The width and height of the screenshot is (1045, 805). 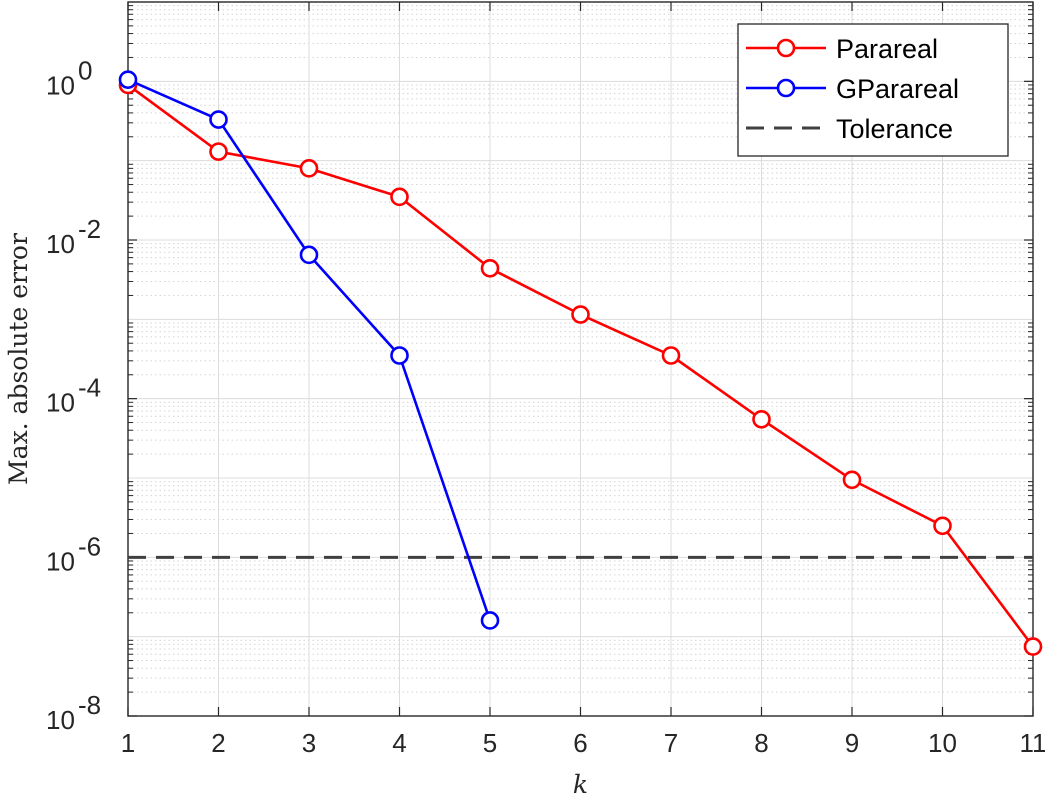 What do you see at coordinates (309, 743) in the screenshot?
I see `x-tick-label: 3` at bounding box center [309, 743].